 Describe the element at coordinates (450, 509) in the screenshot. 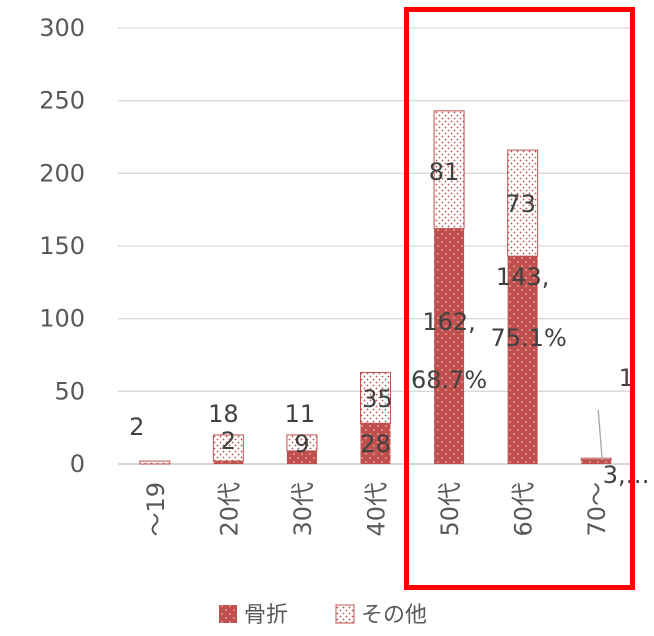

I see `x-category-label: 50代` at that location.